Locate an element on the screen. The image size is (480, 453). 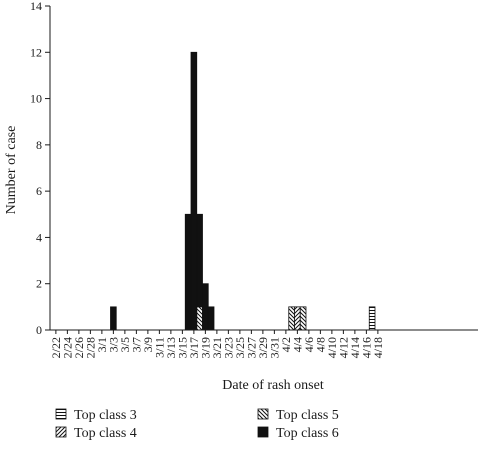
legend-label-top-class-6: Top class 6 is located at coordinates (307, 433).